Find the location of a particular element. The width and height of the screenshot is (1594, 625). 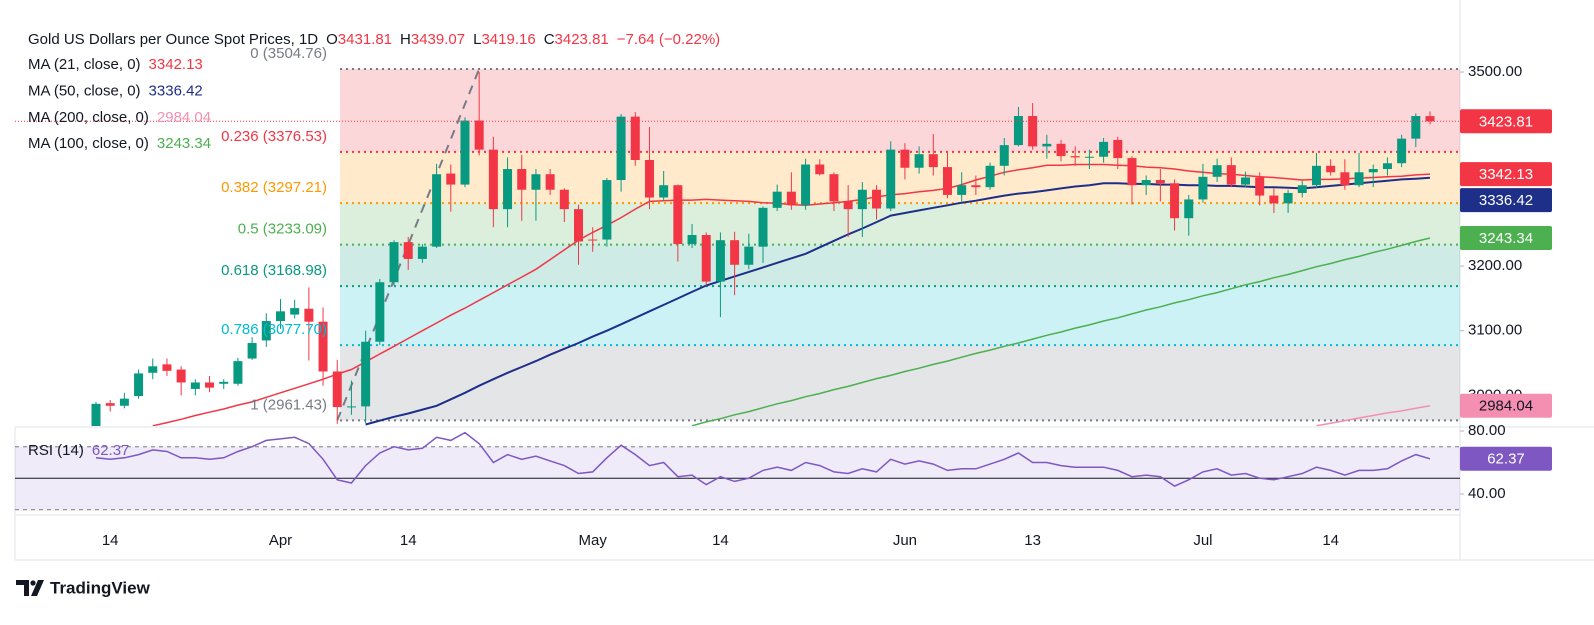

rsi-pane is located at coordinates (737, 471).